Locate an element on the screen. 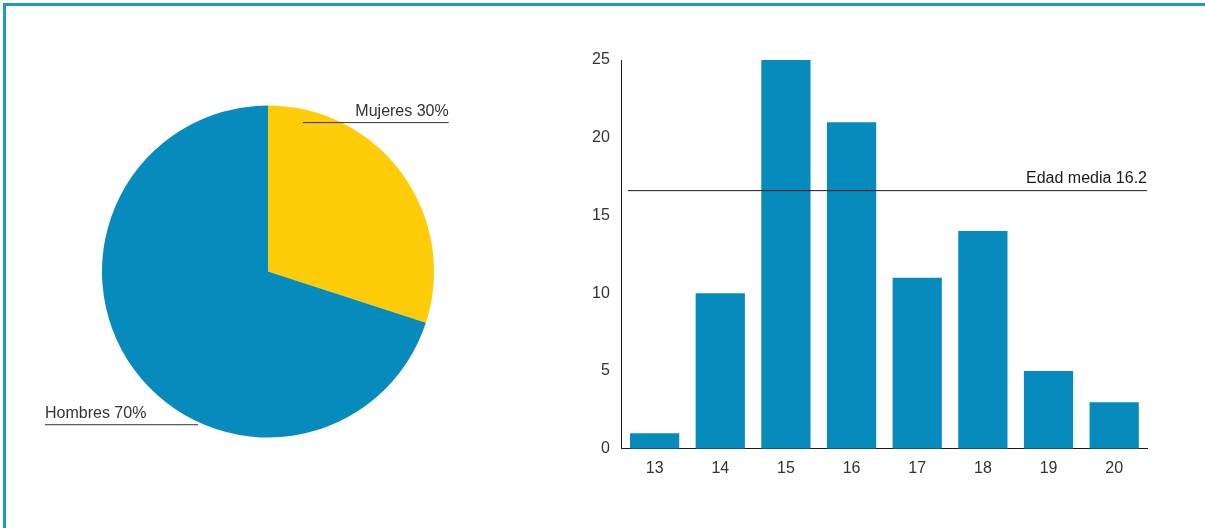 The width and height of the screenshot is (1205, 528). x-tick-label: 19 is located at coordinates (1048, 467).